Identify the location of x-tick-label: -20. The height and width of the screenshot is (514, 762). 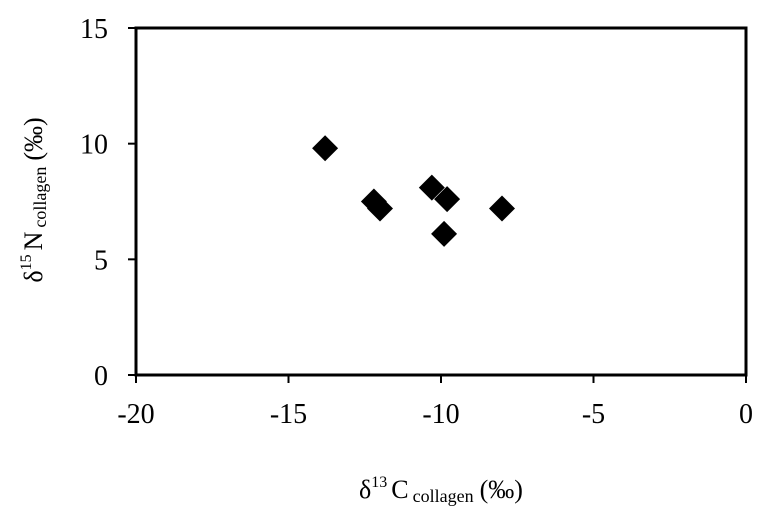
(135, 414).